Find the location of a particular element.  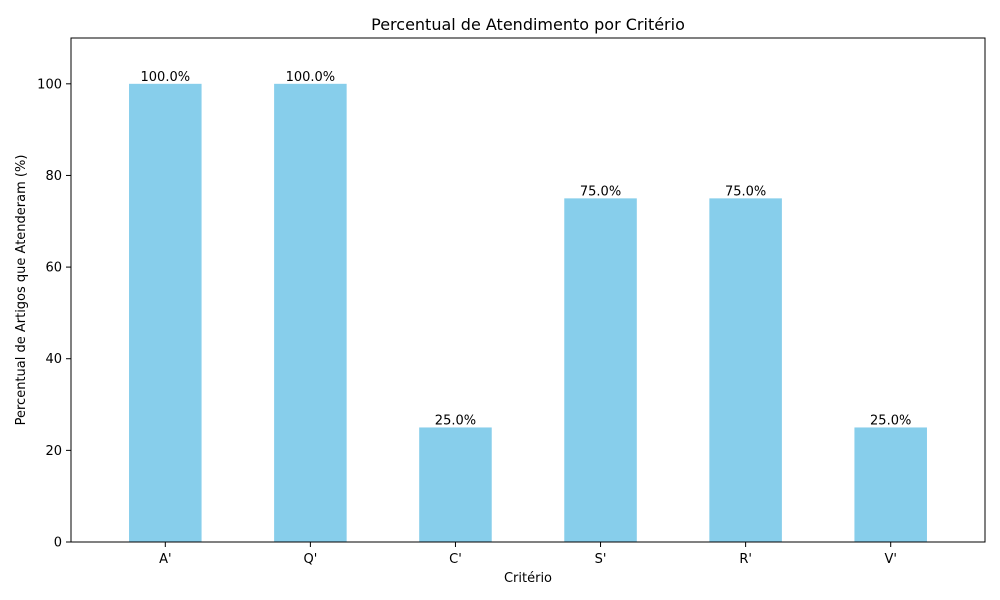

chart-title: Percentual de Atendimento por Critério is located at coordinates (528, 24).